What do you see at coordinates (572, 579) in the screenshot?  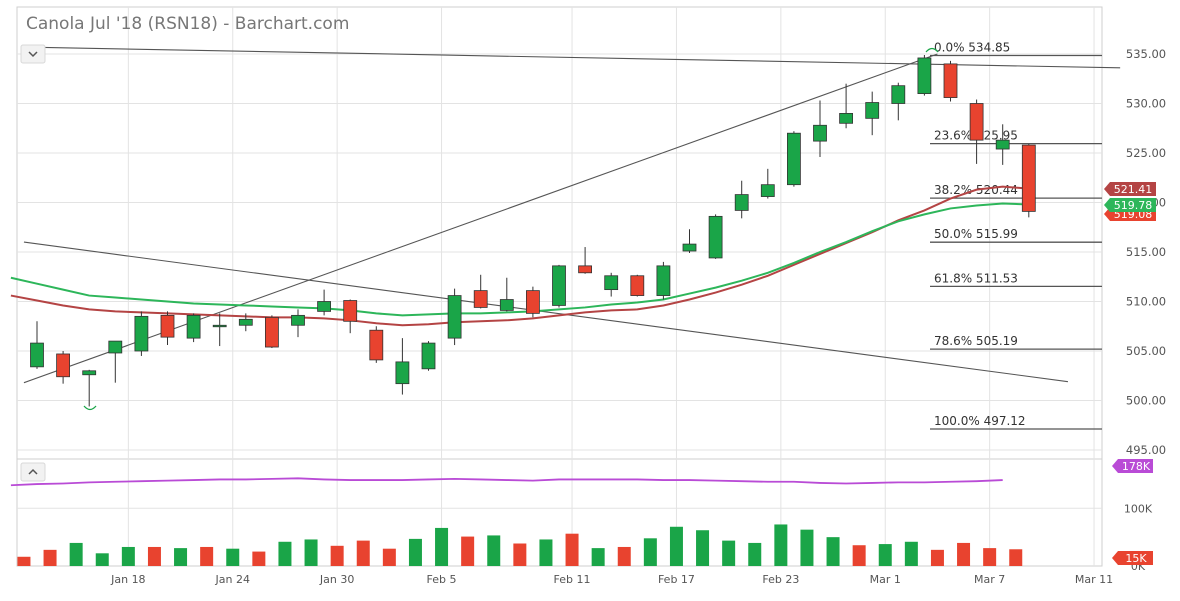 I see `time-tick-label: Feb 11` at bounding box center [572, 579].